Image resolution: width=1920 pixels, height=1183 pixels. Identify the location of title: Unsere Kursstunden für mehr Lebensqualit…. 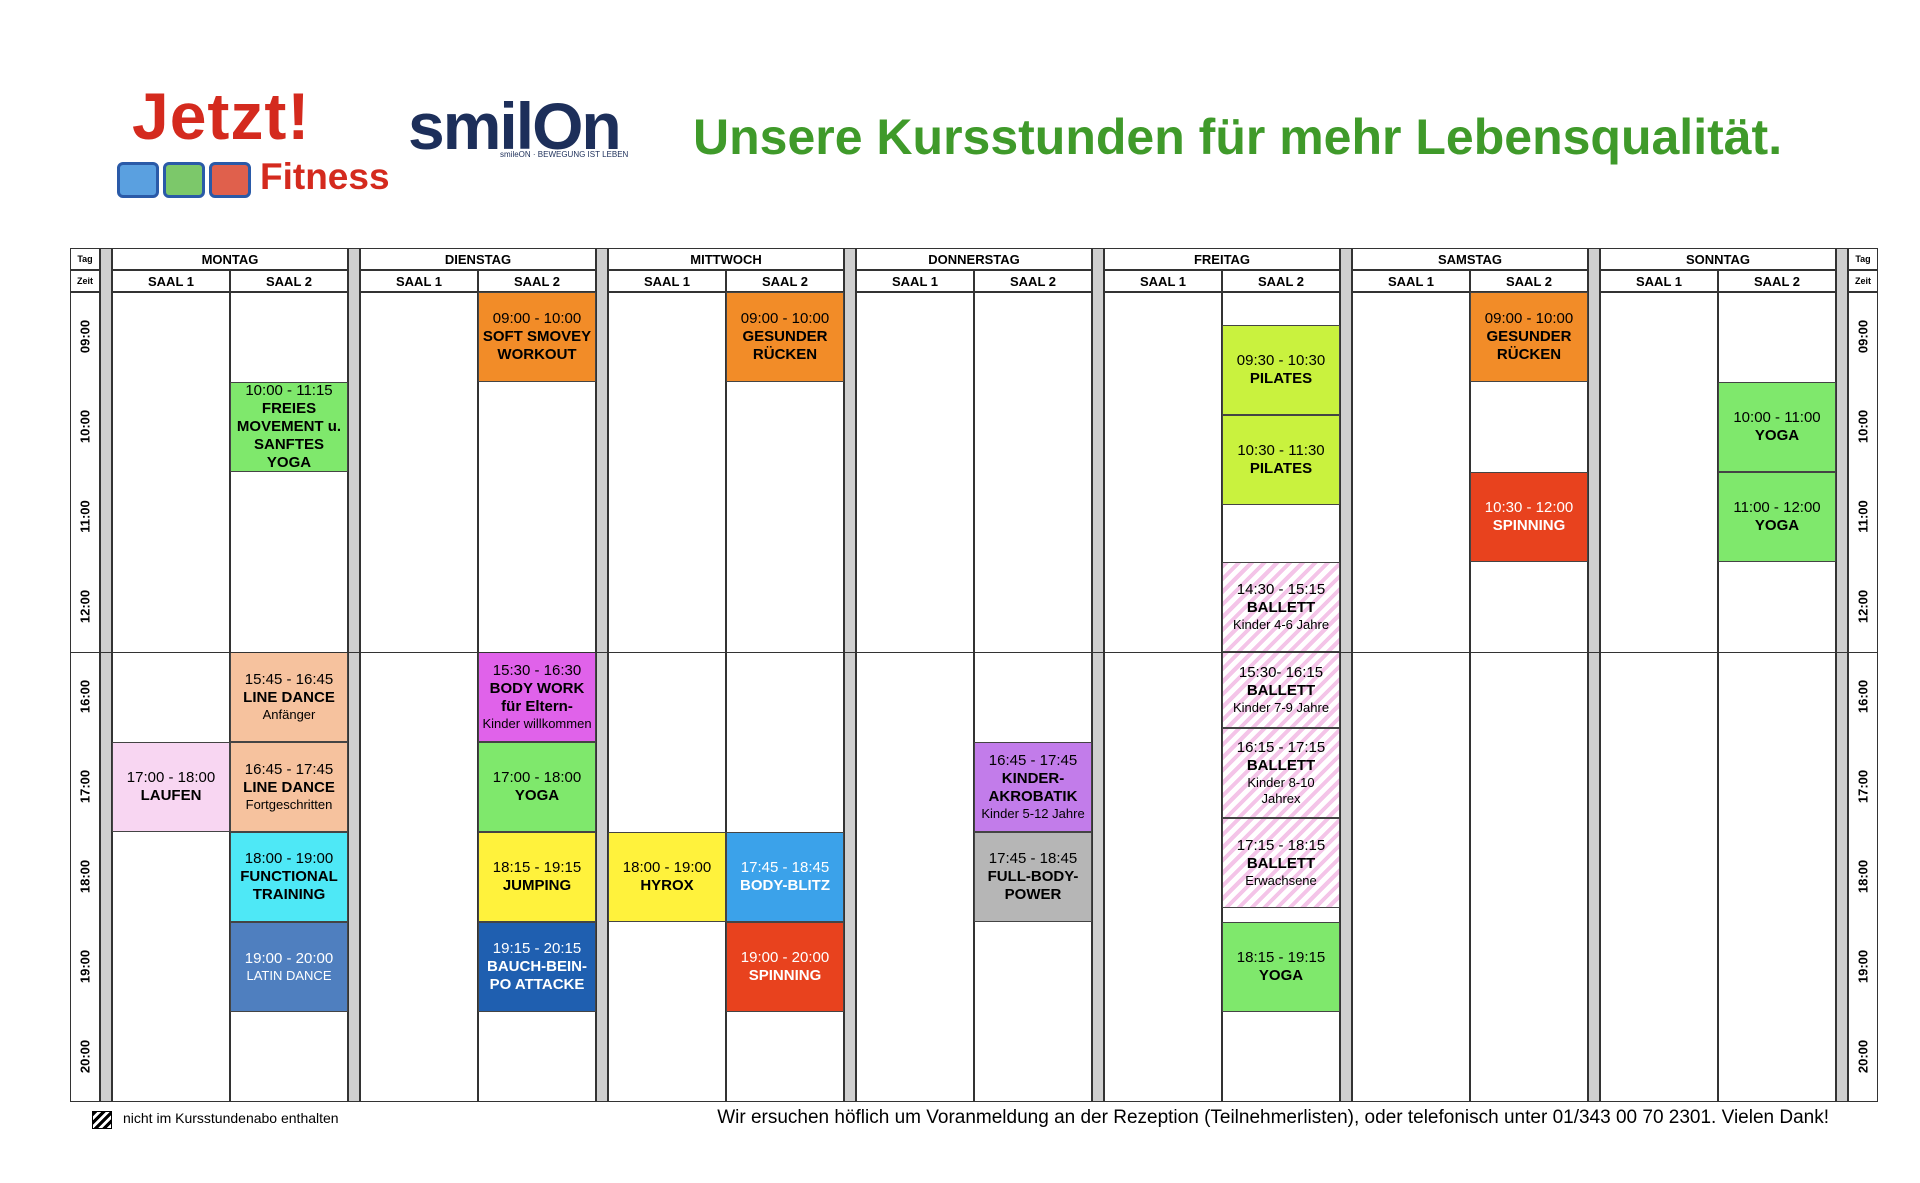
(1238, 137).